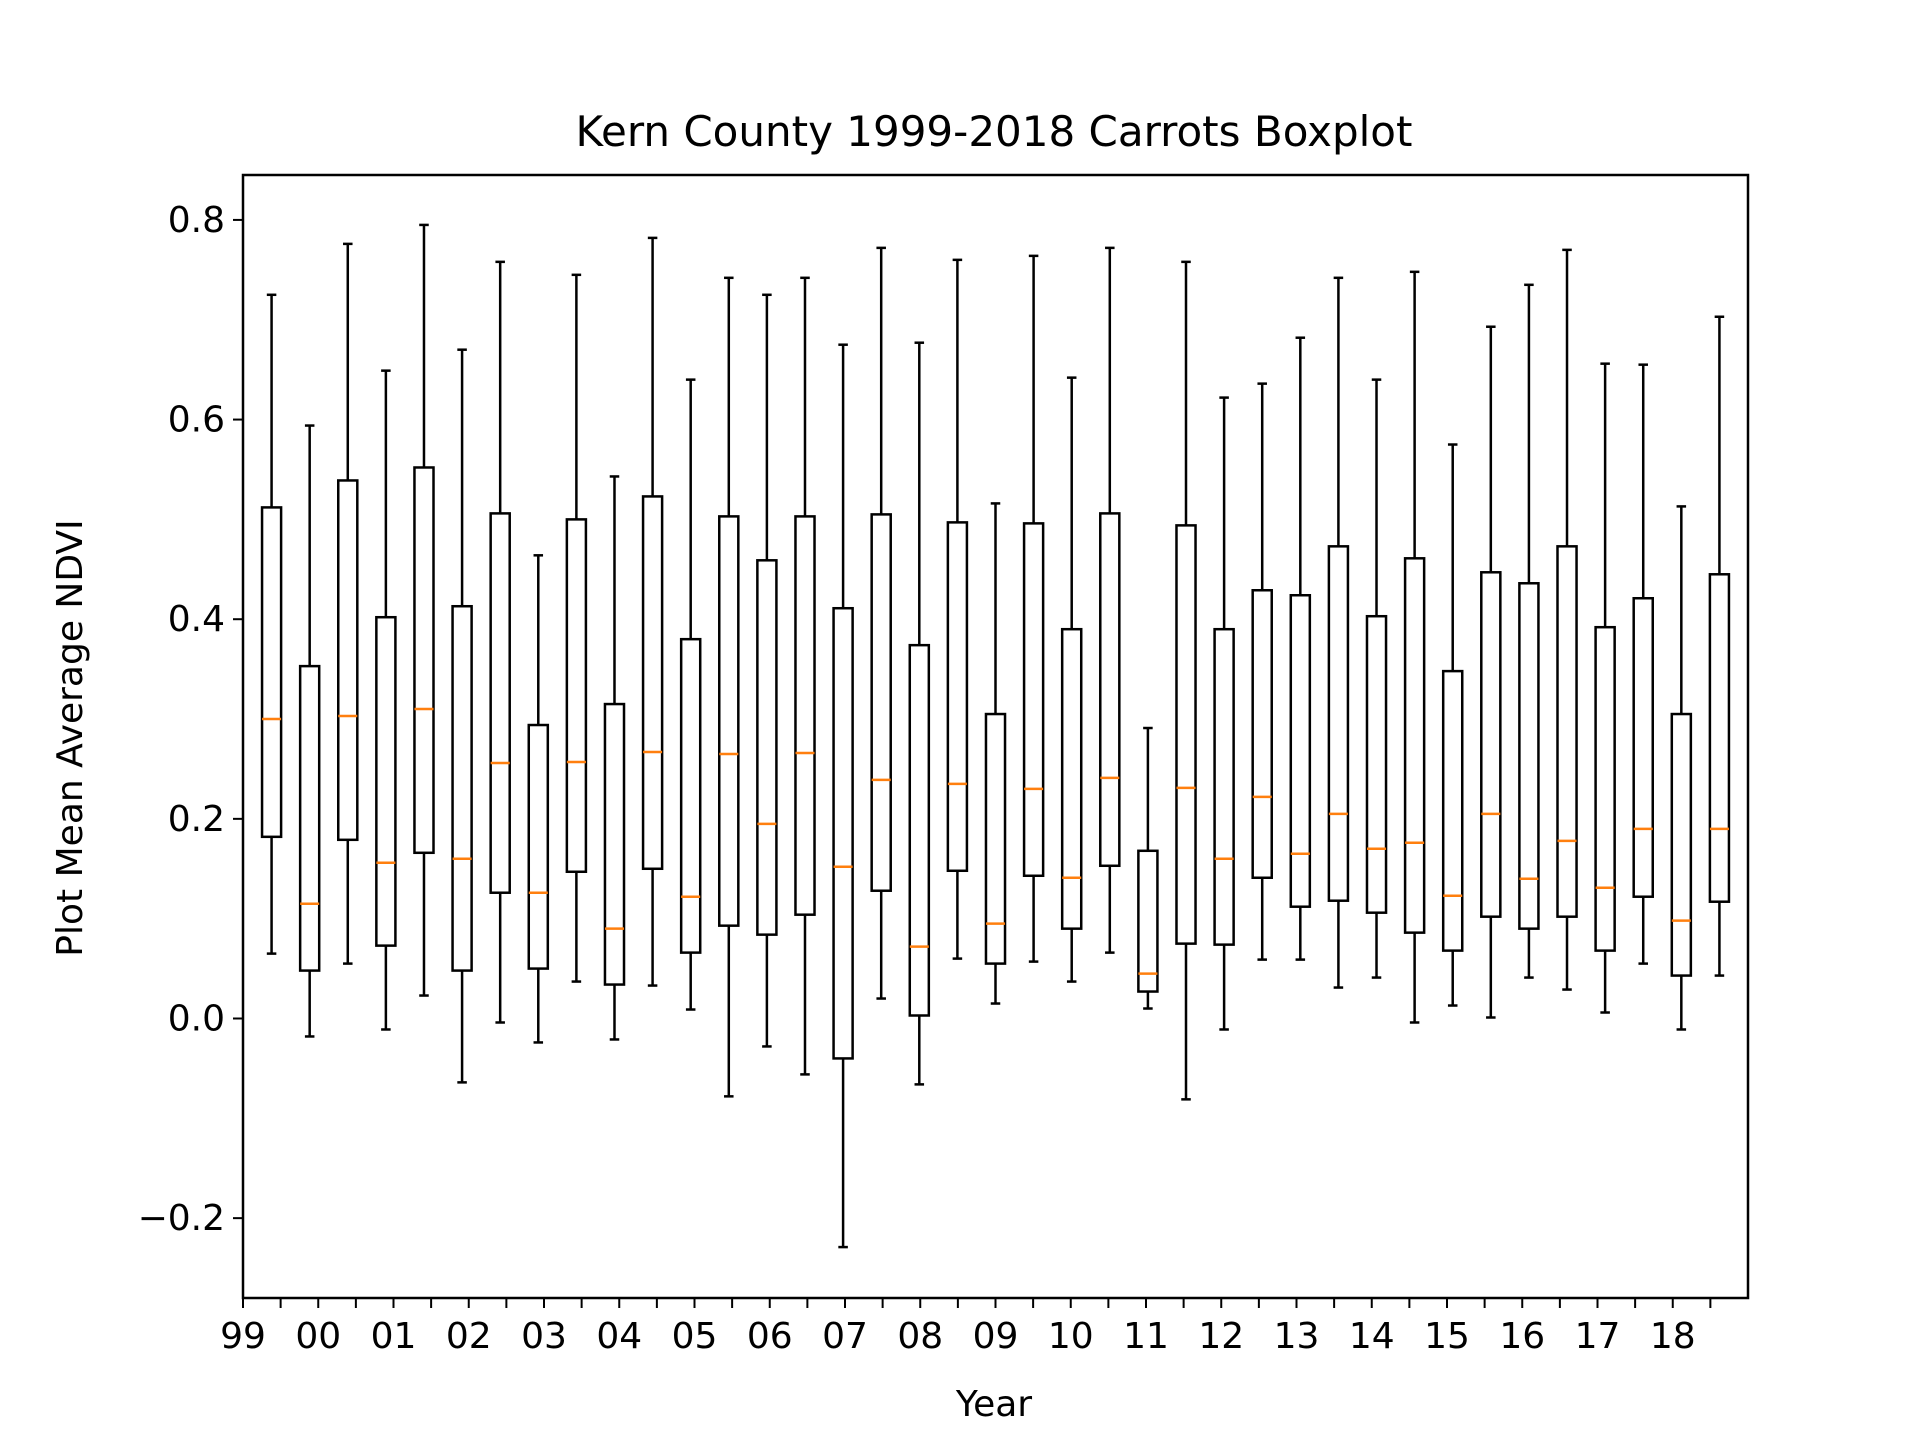 This screenshot has height=1440, width=1920. I want to click on y-tick-label: 0.6, so click(196, 420).